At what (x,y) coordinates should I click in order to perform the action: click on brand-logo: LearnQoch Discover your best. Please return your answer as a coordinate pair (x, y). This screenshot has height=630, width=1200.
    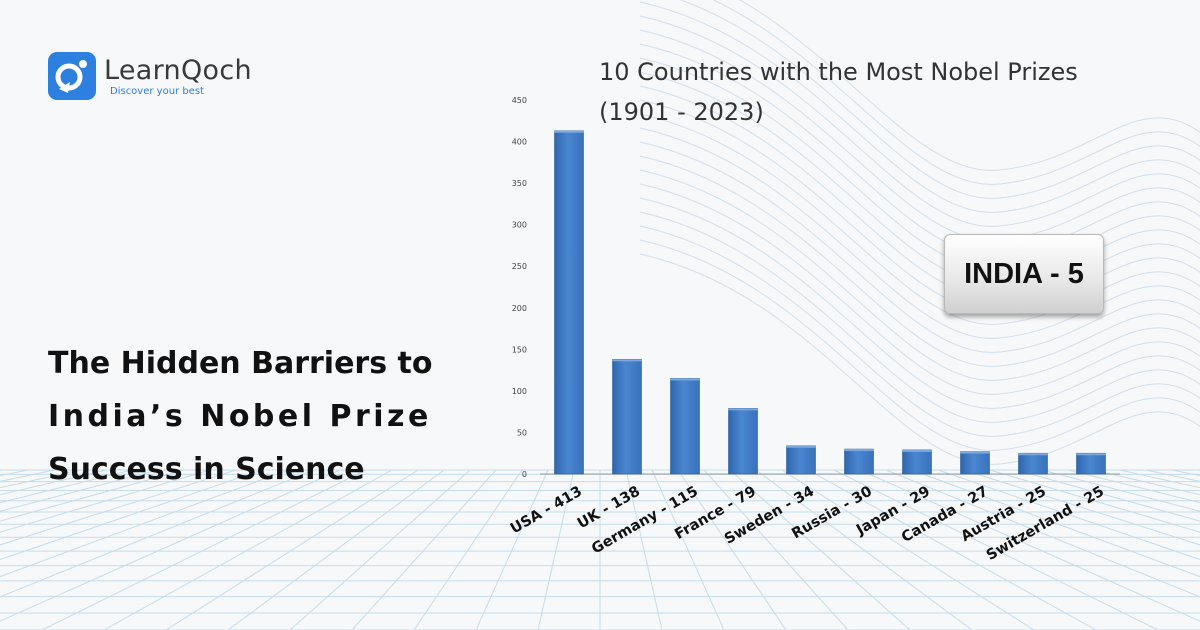
    Looking at the image, I should click on (150, 76).